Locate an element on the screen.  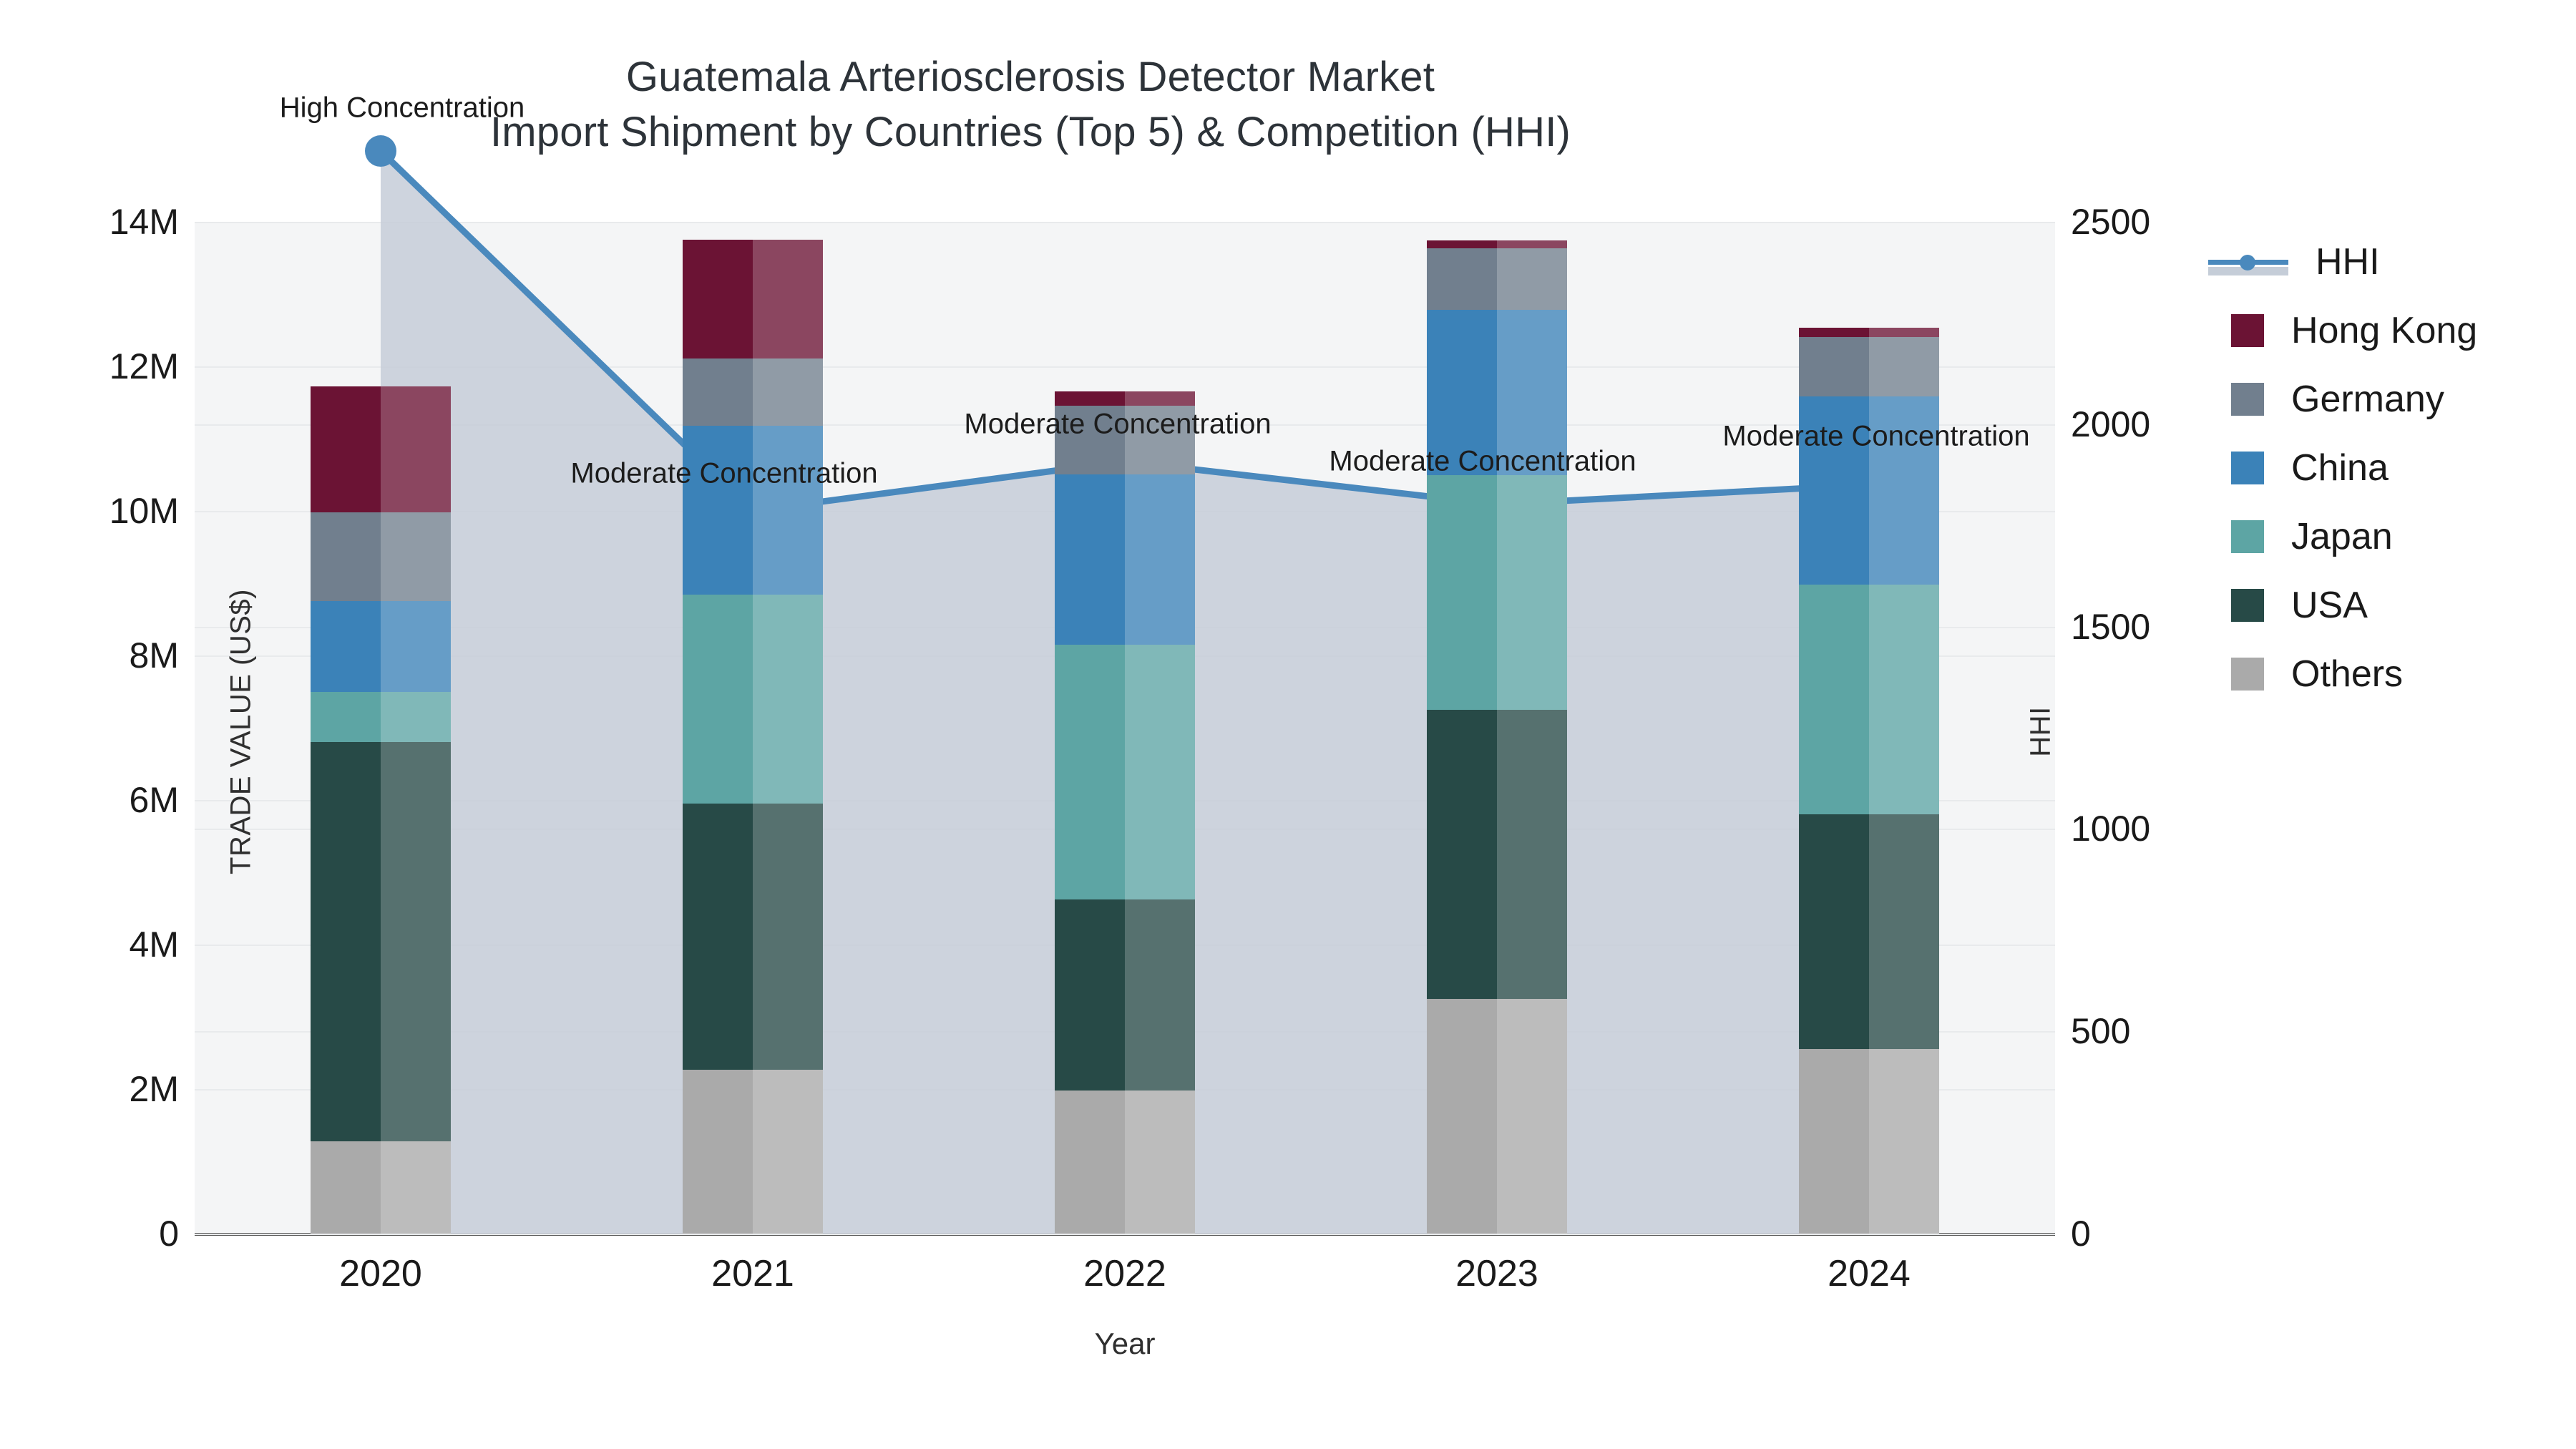
y-axis-tick-label: 4M is located at coordinates (154, 944).